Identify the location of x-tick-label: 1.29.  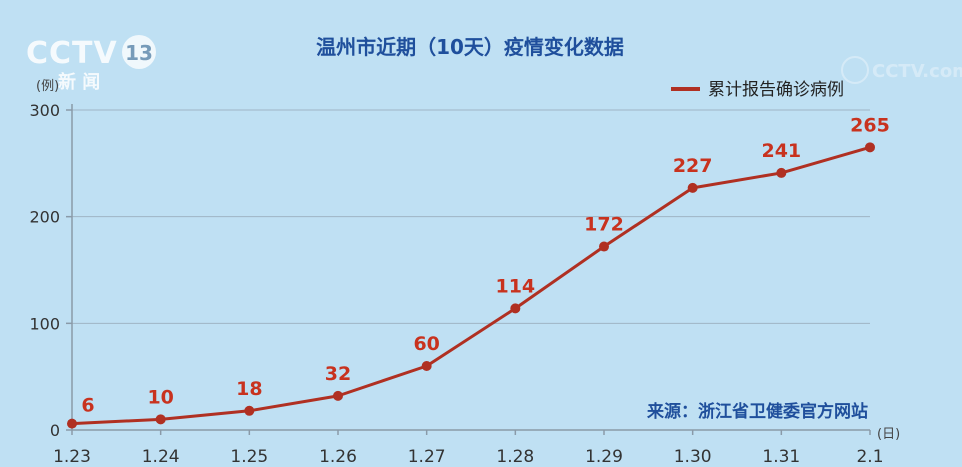
(604, 457).